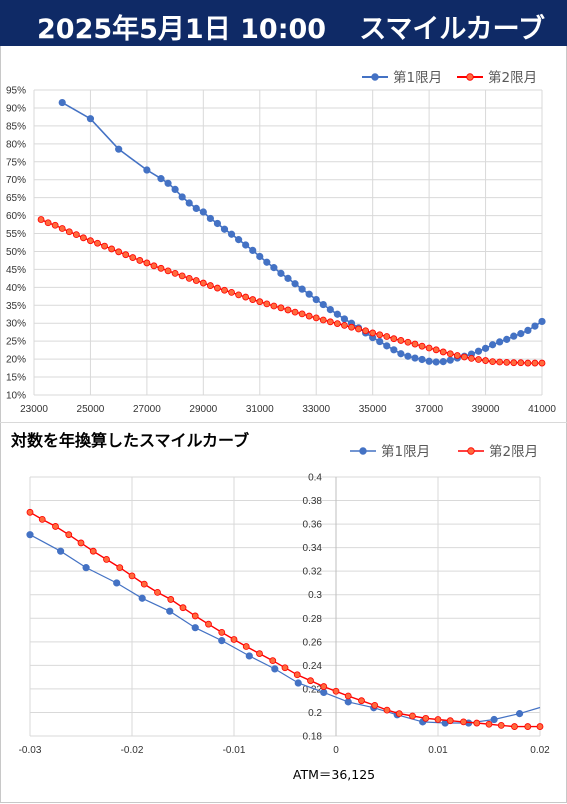  Describe the element at coordinates (16, 396) in the screenshot. I see `chart1-y-tick: 10%` at that location.